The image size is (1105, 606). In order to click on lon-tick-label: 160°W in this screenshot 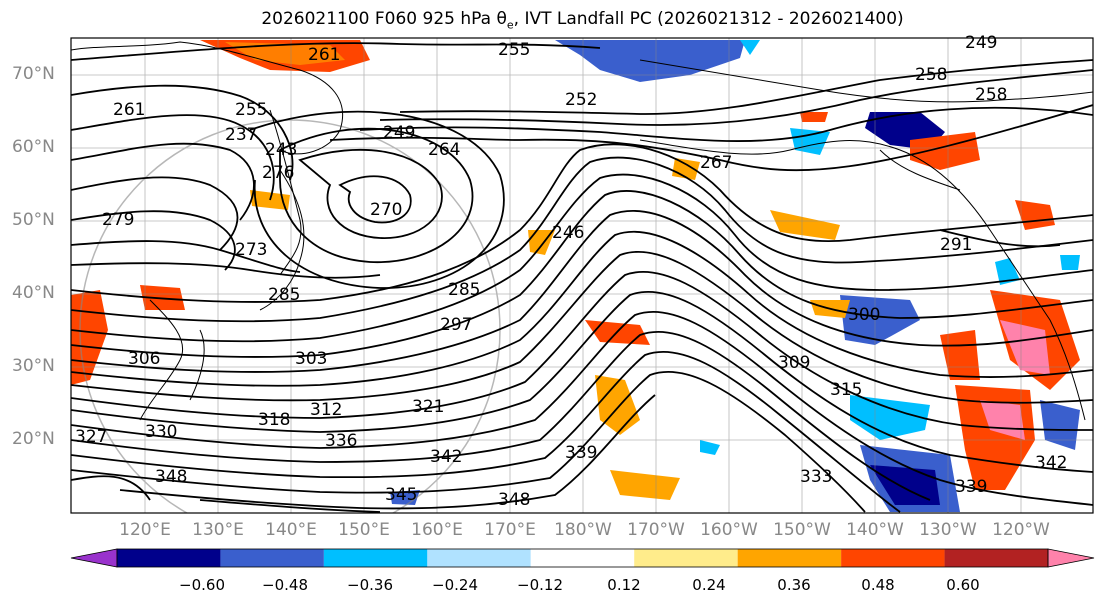, I will do `click(729, 530)`.